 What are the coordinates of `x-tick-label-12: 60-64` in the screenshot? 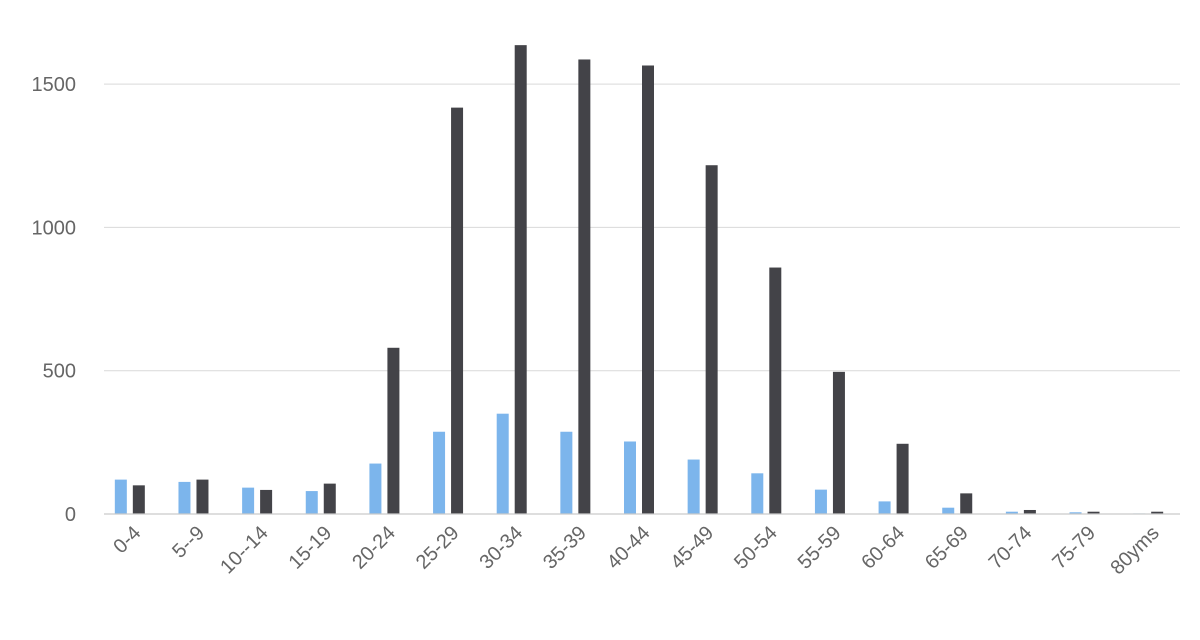 It's located at (883, 548).